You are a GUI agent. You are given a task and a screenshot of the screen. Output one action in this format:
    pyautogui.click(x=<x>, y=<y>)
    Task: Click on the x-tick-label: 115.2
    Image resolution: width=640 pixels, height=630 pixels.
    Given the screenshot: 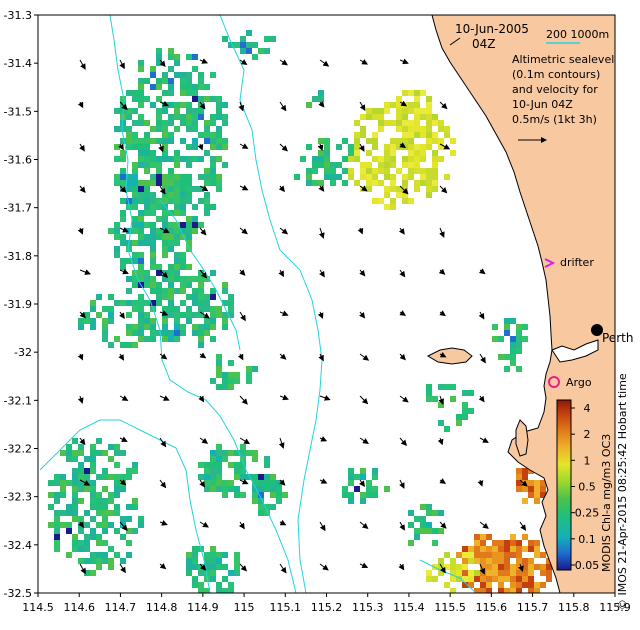 What is the action you would take?
    pyautogui.click(x=327, y=607)
    